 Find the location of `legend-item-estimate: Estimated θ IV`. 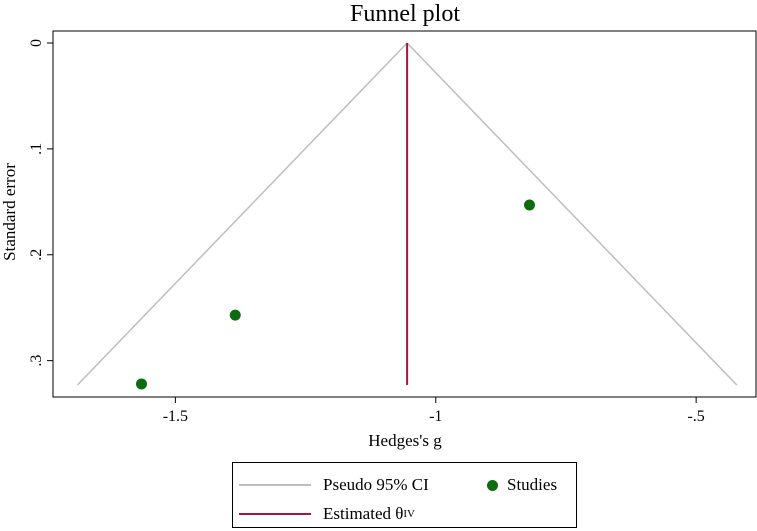

legend-item-estimate: Estimated θ IV is located at coordinates (327, 514).